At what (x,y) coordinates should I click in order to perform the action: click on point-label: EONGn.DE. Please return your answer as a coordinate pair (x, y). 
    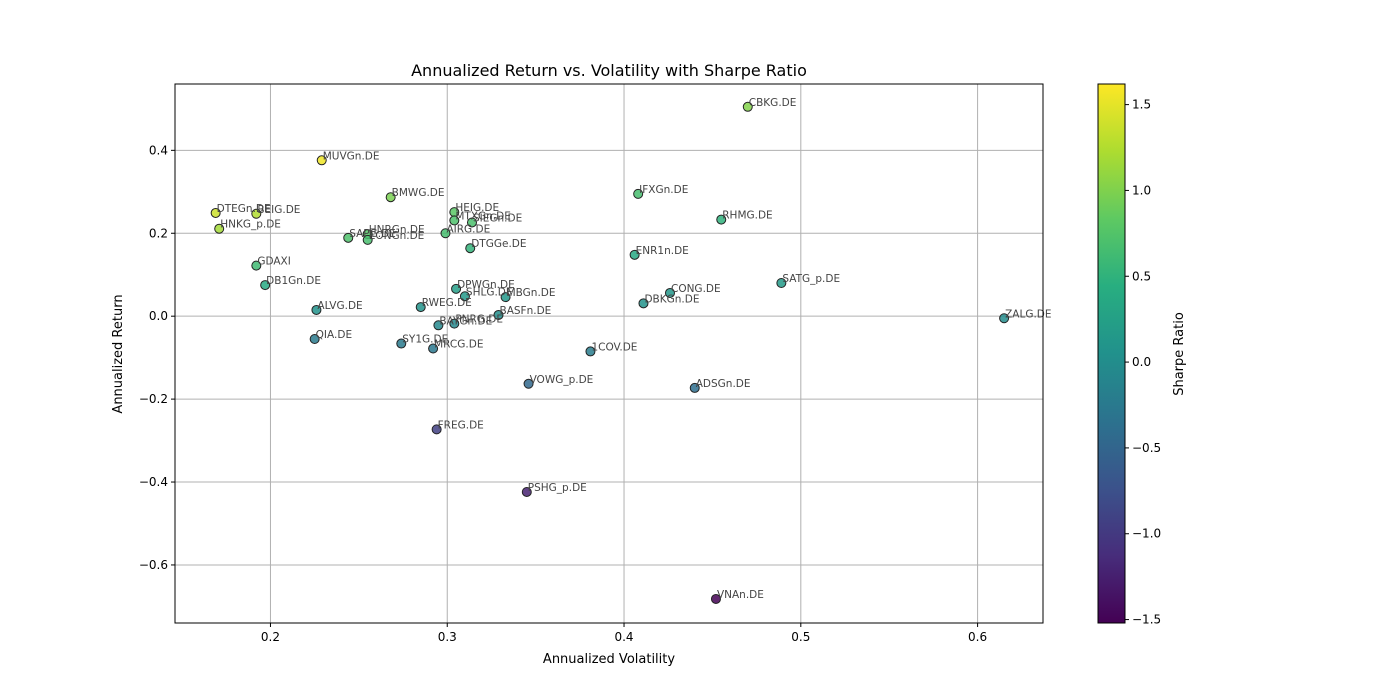
    Looking at the image, I should click on (397, 236).